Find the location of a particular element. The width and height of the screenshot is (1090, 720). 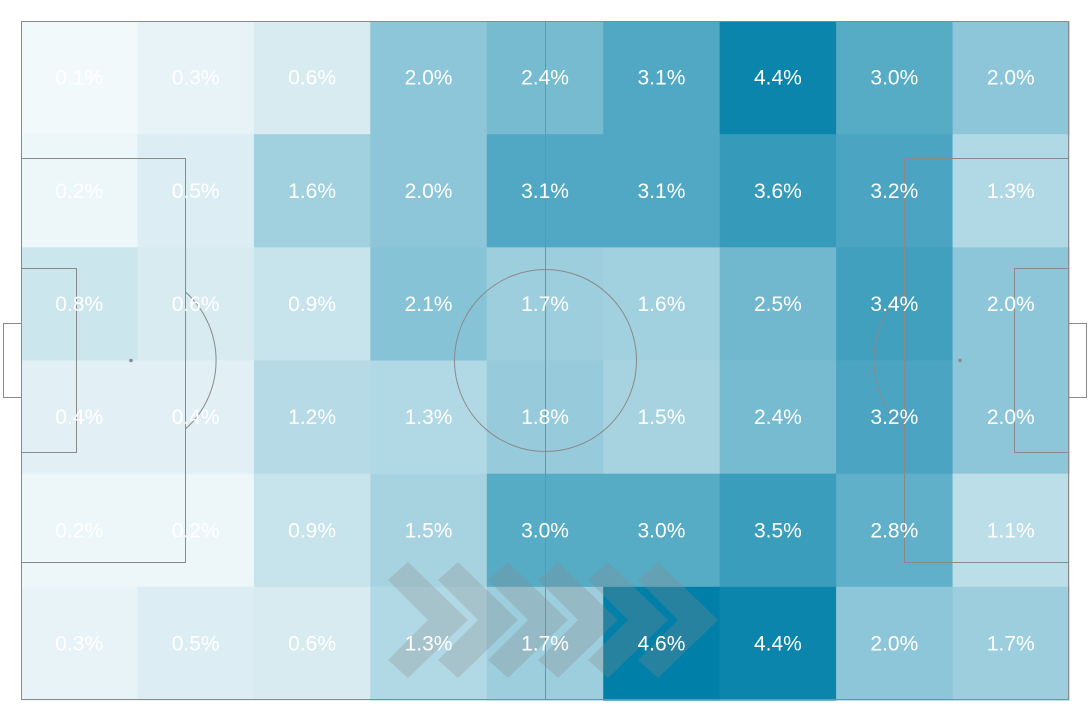

heatmap-label-r1-c5: 3.1% is located at coordinates (662, 191).